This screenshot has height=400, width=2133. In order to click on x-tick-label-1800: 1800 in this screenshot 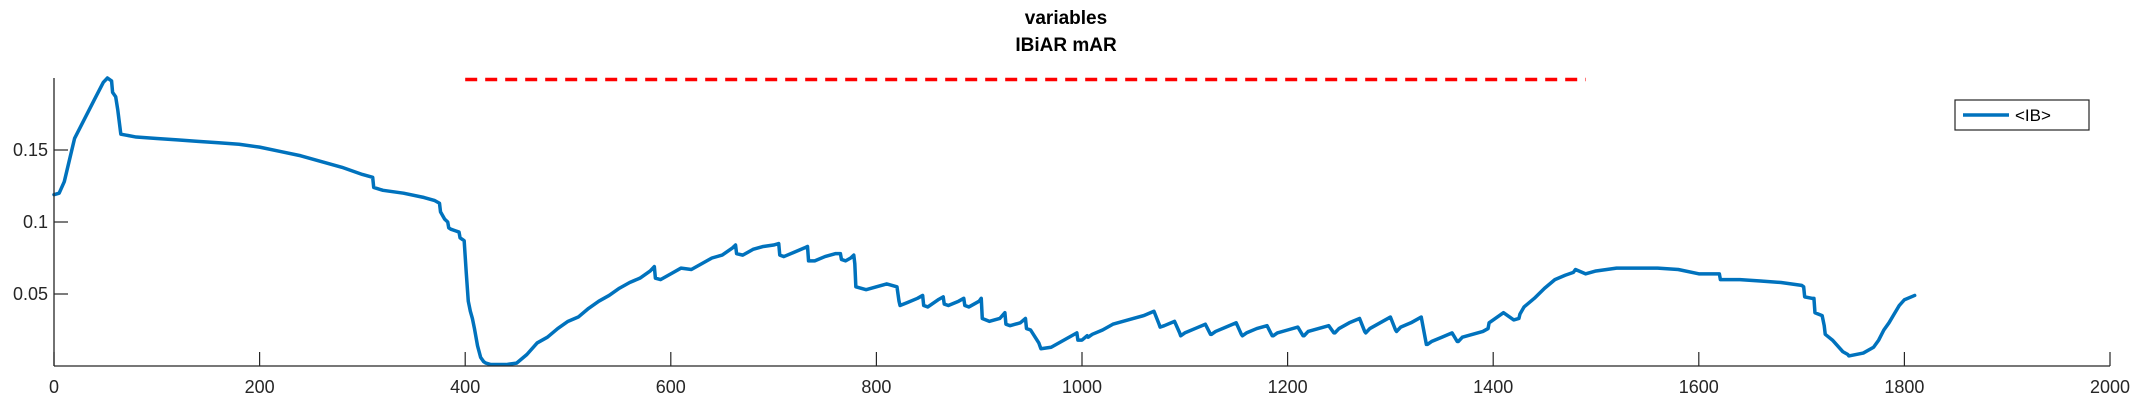, I will do `click(1904, 387)`.